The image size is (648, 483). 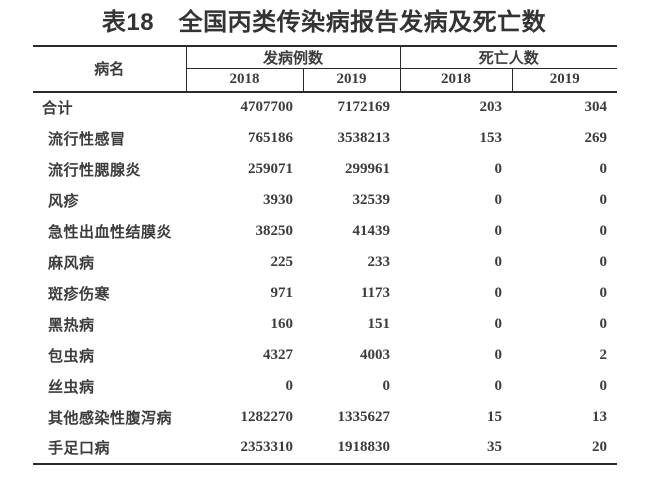 What do you see at coordinates (282, 292) in the screenshot?
I see `cases-2018-value: 971` at bounding box center [282, 292].